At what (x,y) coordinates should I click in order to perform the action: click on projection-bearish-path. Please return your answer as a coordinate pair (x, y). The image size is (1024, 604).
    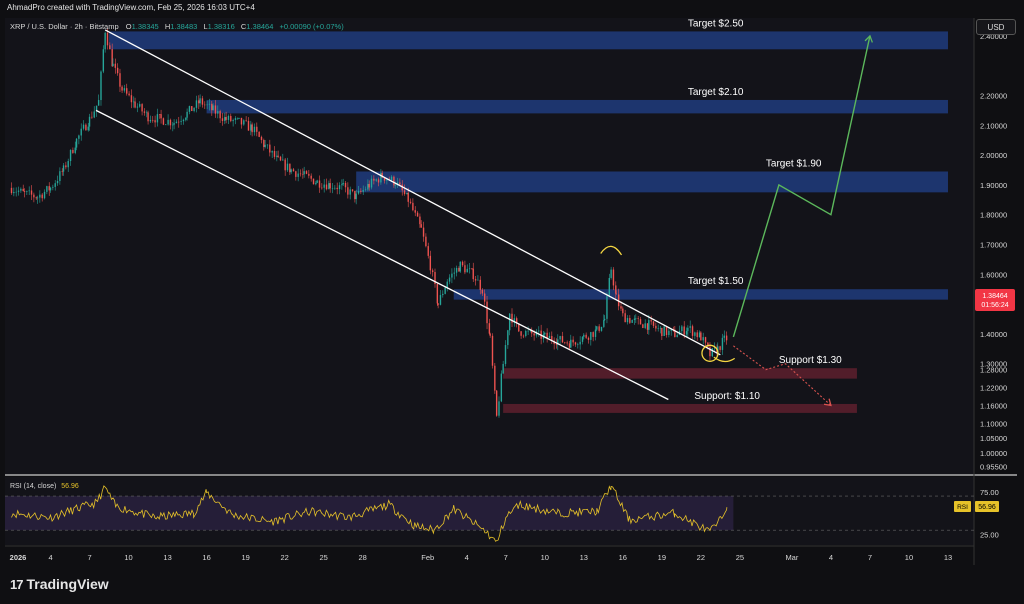
    Looking at the image, I should click on (782, 375).